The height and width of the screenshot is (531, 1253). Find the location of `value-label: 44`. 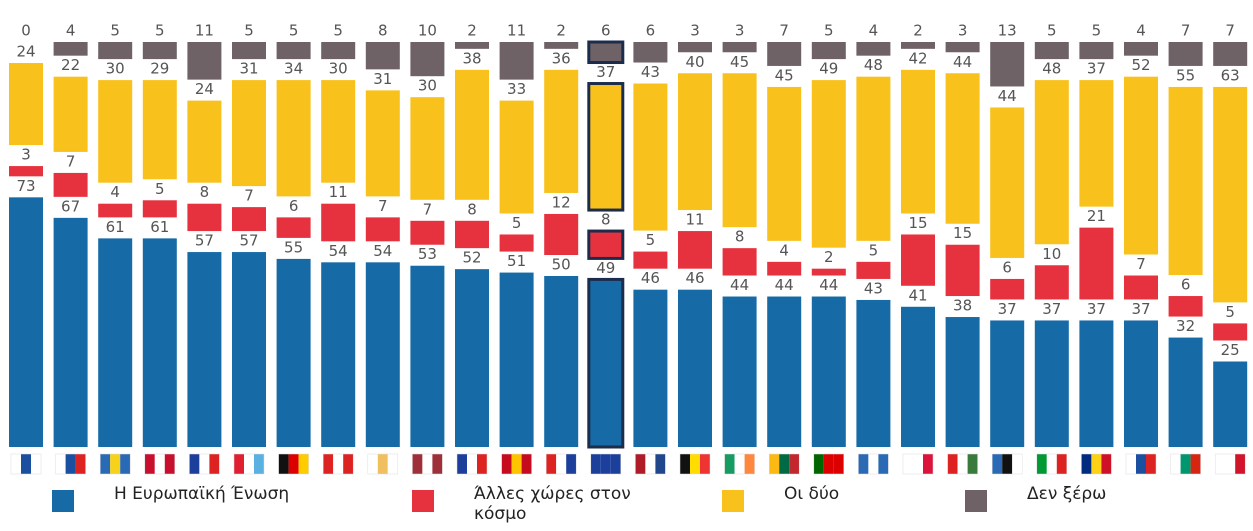

value-label: 44 is located at coordinates (828, 285).